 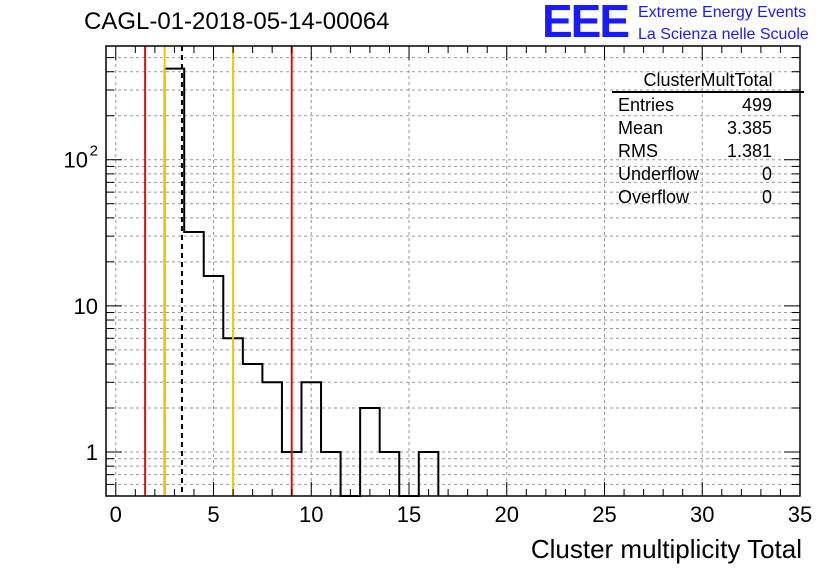 I want to click on x-tick-label: 30, so click(x=702, y=514).